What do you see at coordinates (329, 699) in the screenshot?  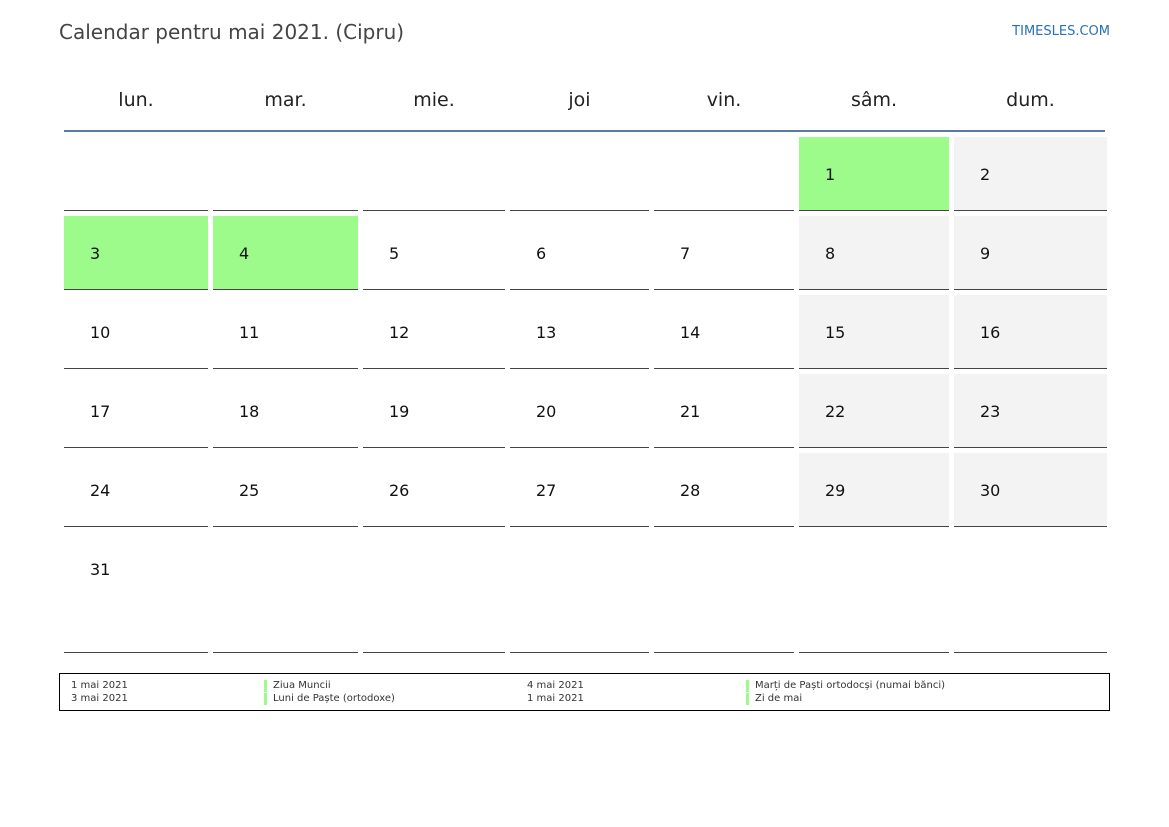 I see `legend-holiday-name: Luni de Paște (ortodoxe)` at bounding box center [329, 699].